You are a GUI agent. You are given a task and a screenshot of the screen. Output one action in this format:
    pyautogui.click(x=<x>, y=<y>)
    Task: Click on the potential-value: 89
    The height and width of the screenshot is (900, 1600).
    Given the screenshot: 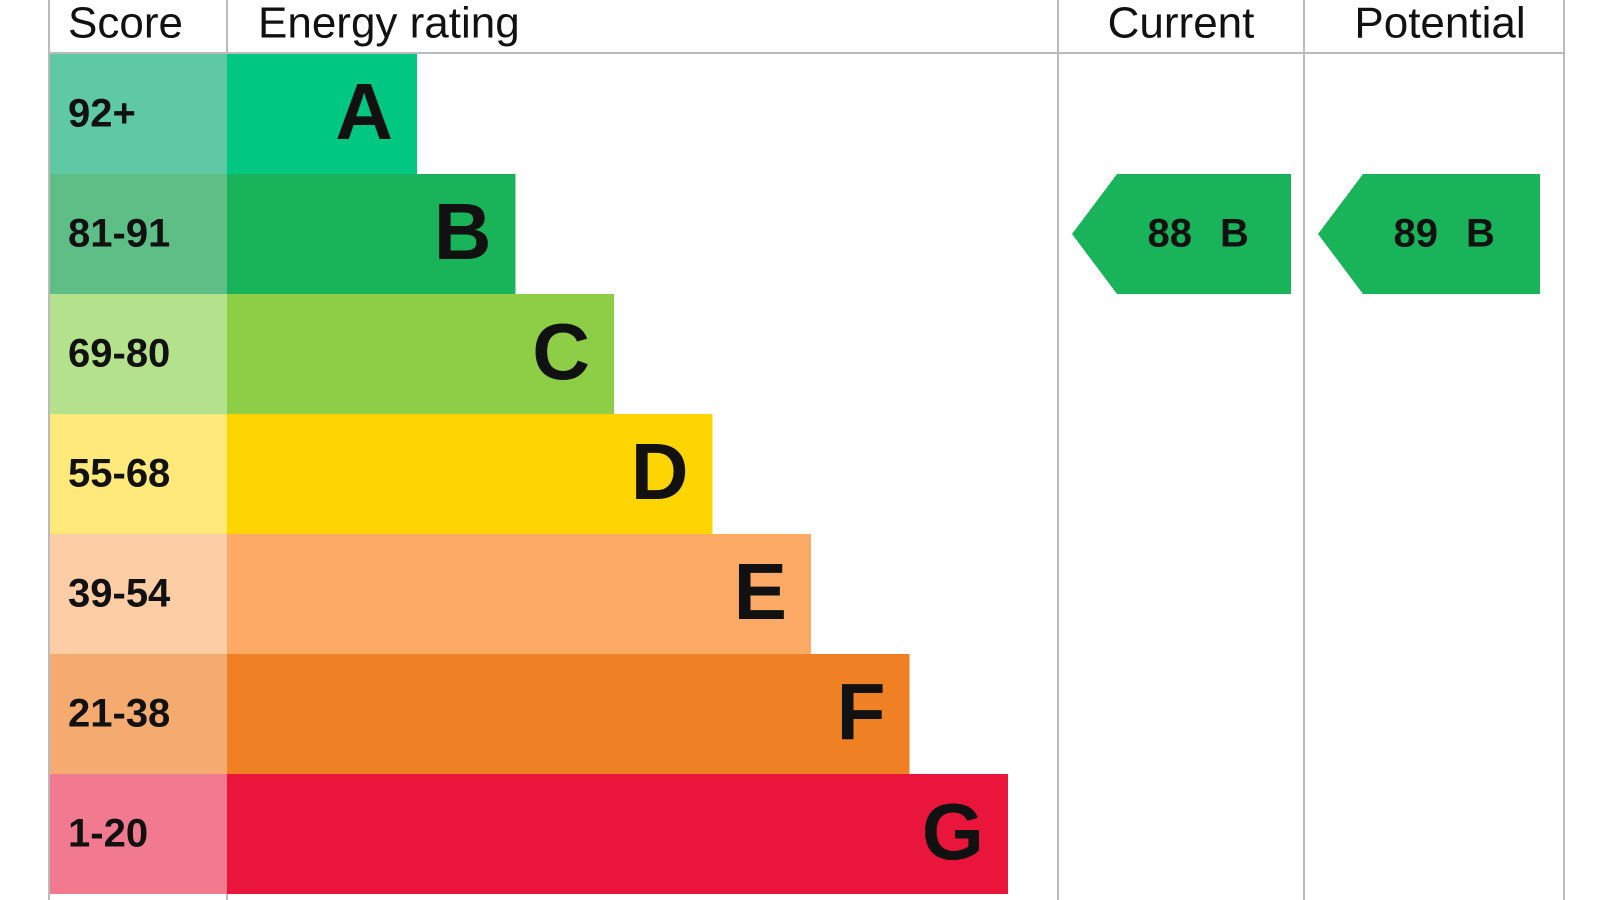 What is the action you would take?
    pyautogui.click(x=1416, y=234)
    